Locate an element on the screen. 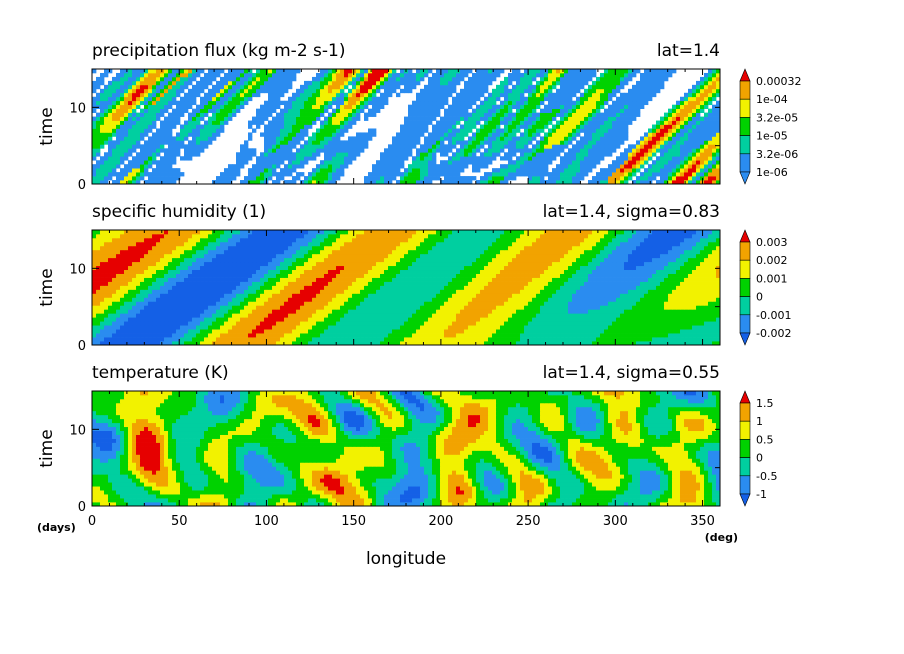  panel-annotation: lat=1.4, sigma=0.83 is located at coordinates (631, 212).